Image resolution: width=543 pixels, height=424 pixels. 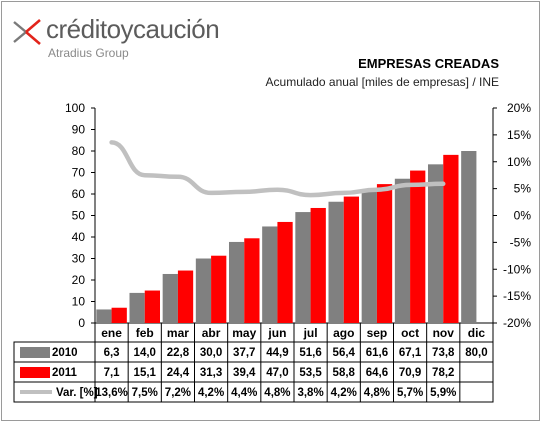 What do you see at coordinates (88, 53) in the screenshot?
I see `brand-tagline: Atradius Group` at bounding box center [88, 53].